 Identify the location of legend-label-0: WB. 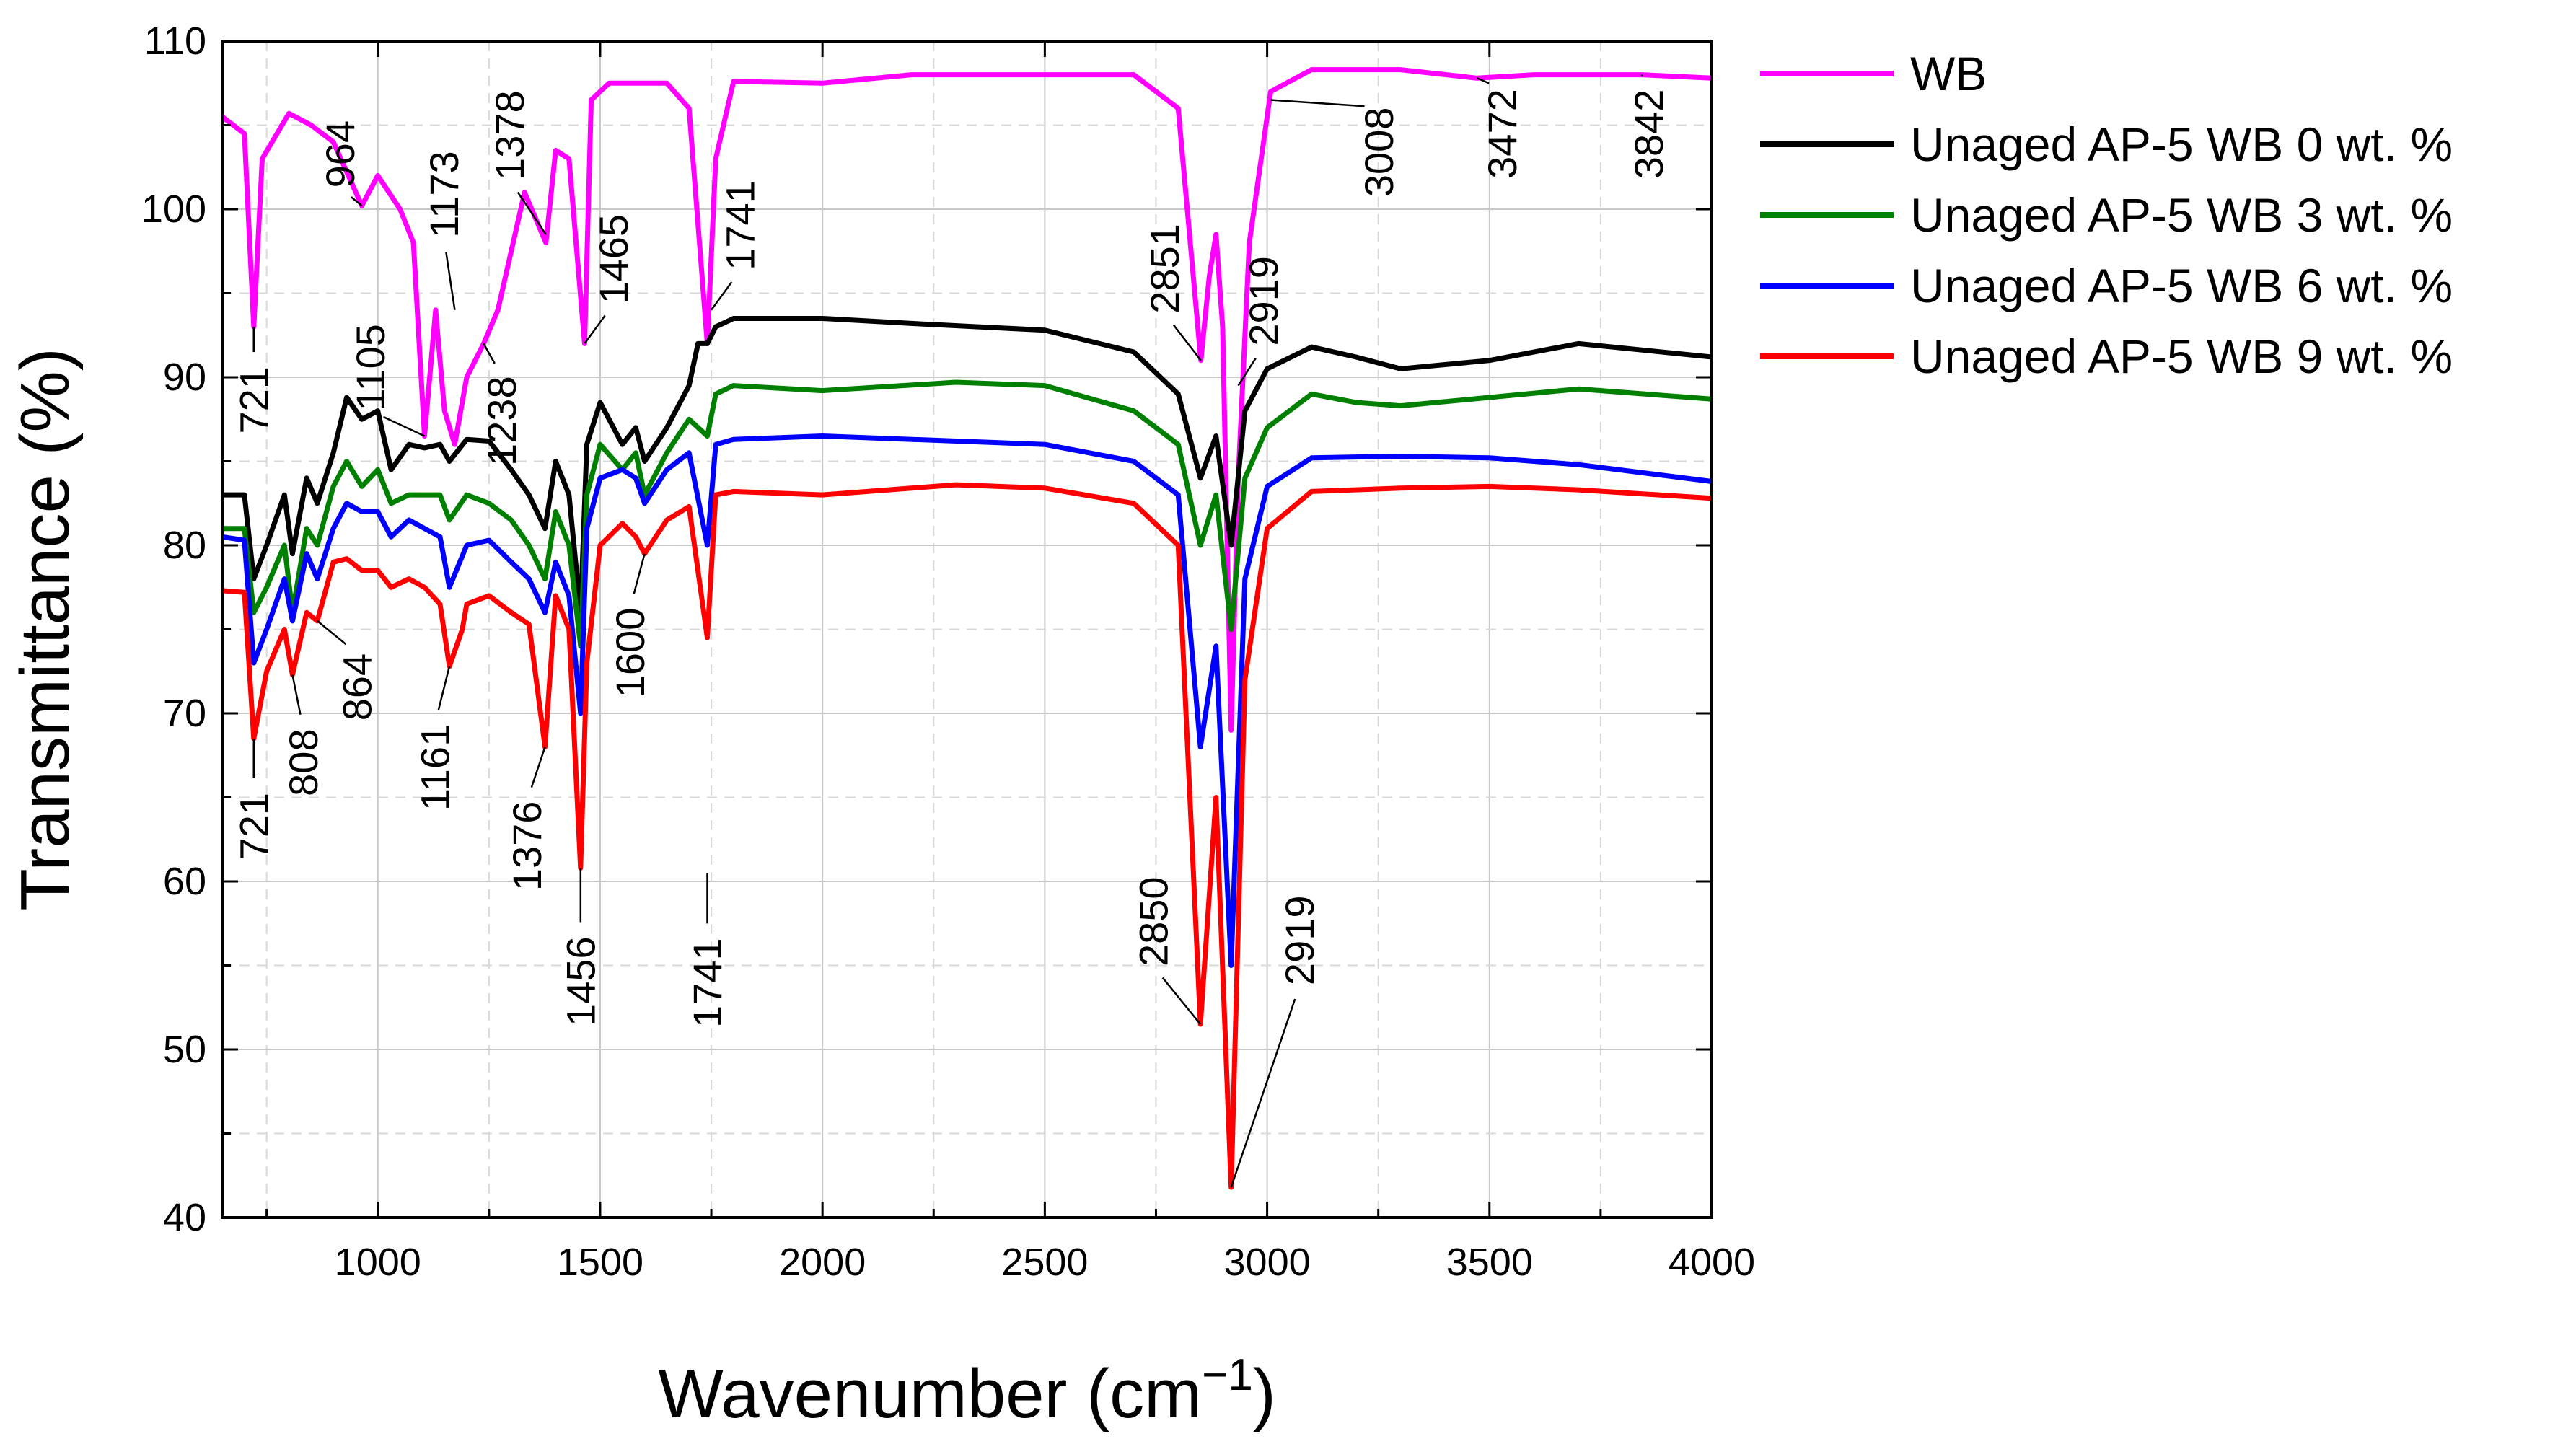
(1948, 73).